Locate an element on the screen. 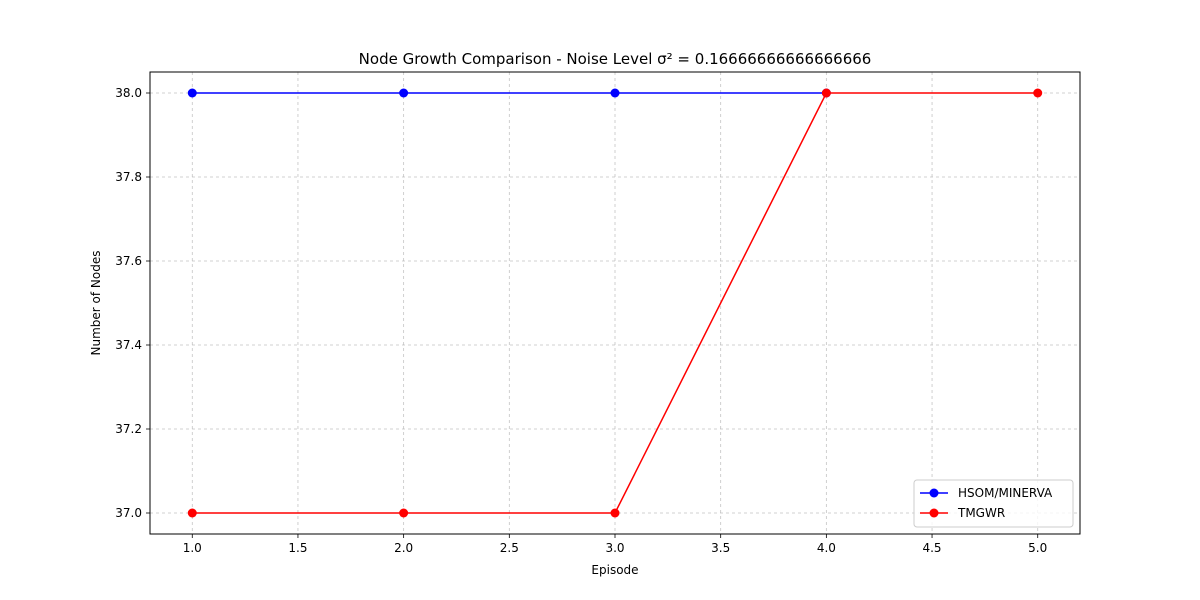  y-tick-label: 37.6 is located at coordinates (128, 261).